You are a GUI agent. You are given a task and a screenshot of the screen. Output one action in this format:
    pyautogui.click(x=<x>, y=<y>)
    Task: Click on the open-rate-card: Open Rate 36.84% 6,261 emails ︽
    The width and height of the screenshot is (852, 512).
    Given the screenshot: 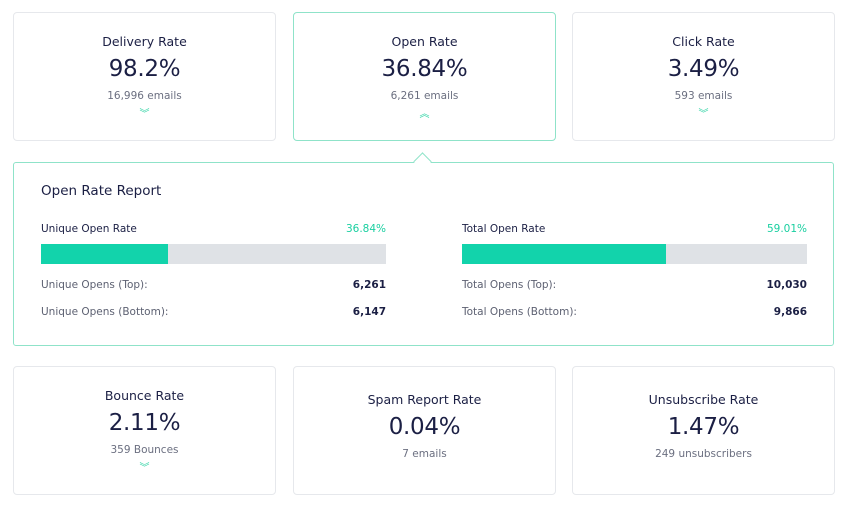 What is the action you would take?
    pyautogui.click(x=424, y=76)
    